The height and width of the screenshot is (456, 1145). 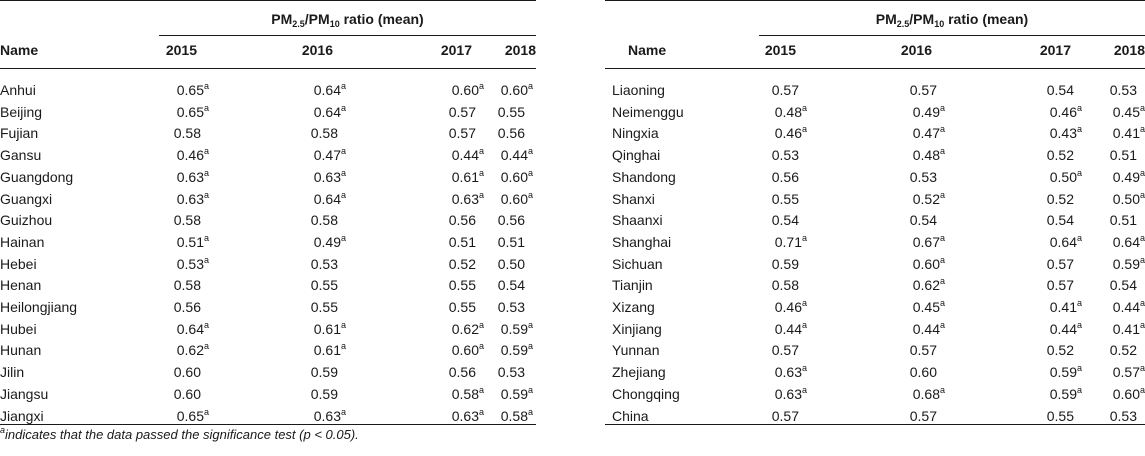 What do you see at coordinates (329, 111) in the screenshot?
I see `row-value: 0.64a` at bounding box center [329, 111].